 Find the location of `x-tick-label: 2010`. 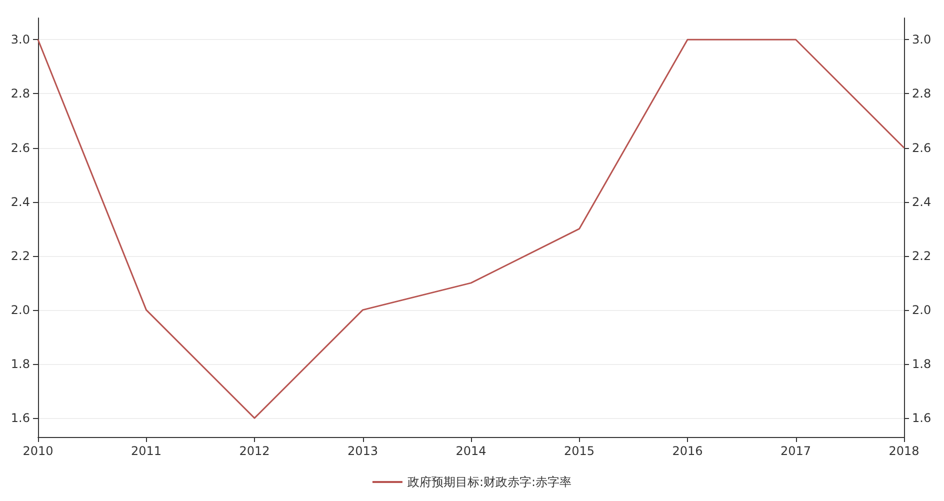

x-tick-label: 2010 is located at coordinates (38, 451).